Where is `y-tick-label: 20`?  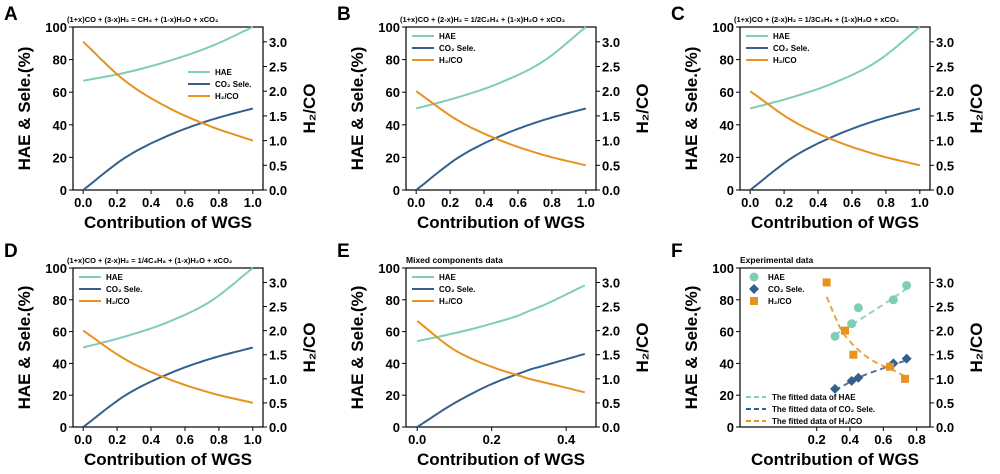
y-tick-label: 20 is located at coordinates (727, 395).